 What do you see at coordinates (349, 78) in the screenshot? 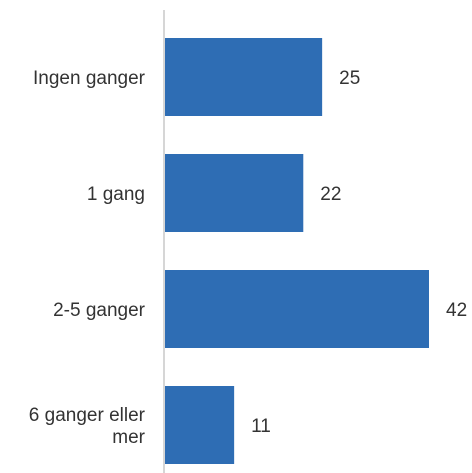
I see `value-label-1: 25` at bounding box center [349, 78].